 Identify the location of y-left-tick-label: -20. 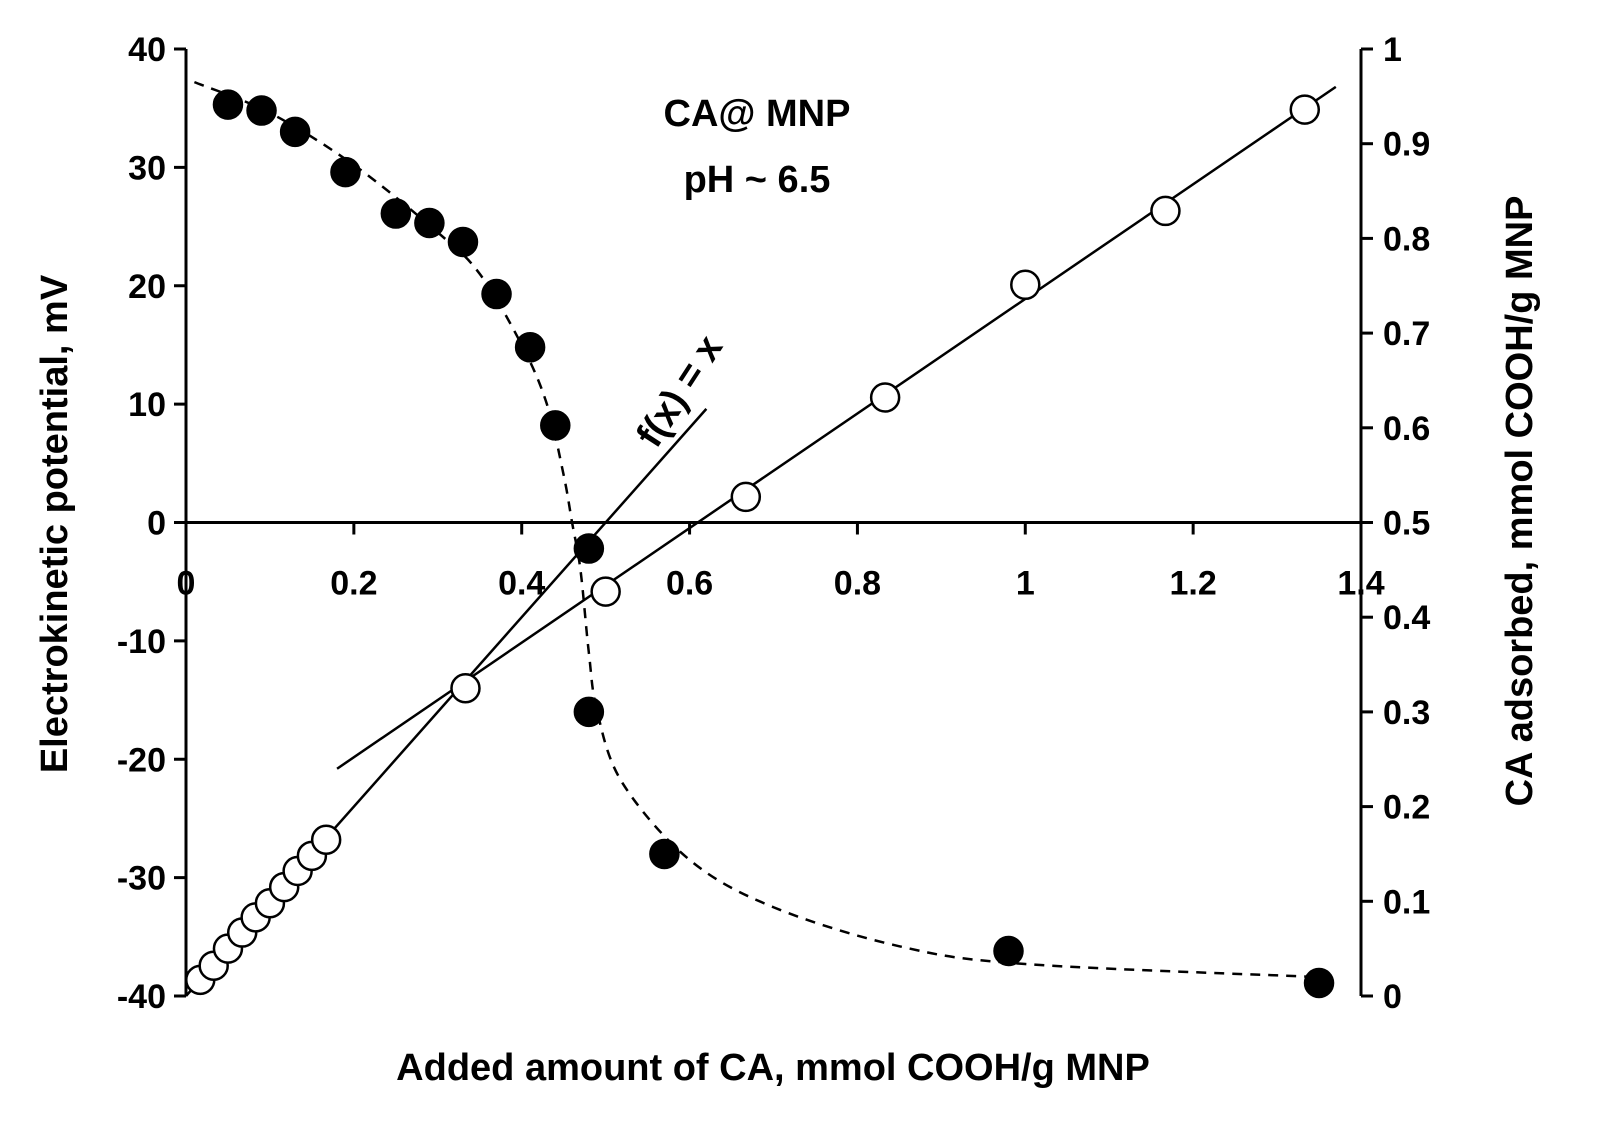
(141, 760).